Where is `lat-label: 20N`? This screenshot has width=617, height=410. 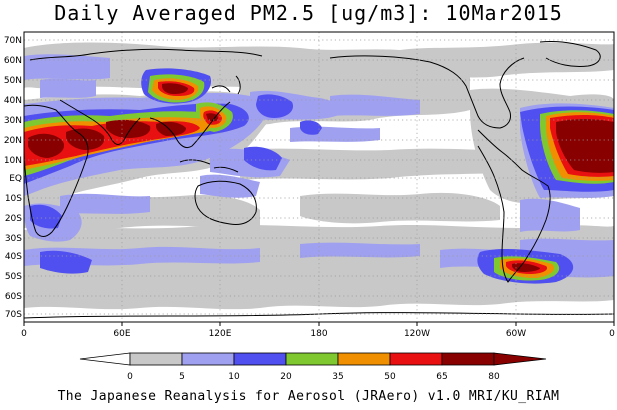 lat-label: 20N is located at coordinates (13, 141).